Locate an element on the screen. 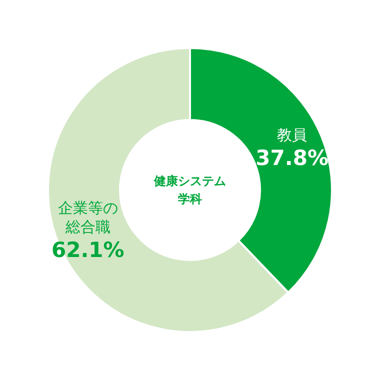 The image size is (380, 380). slice-label: 企業等の総合職 is located at coordinates (87, 218).